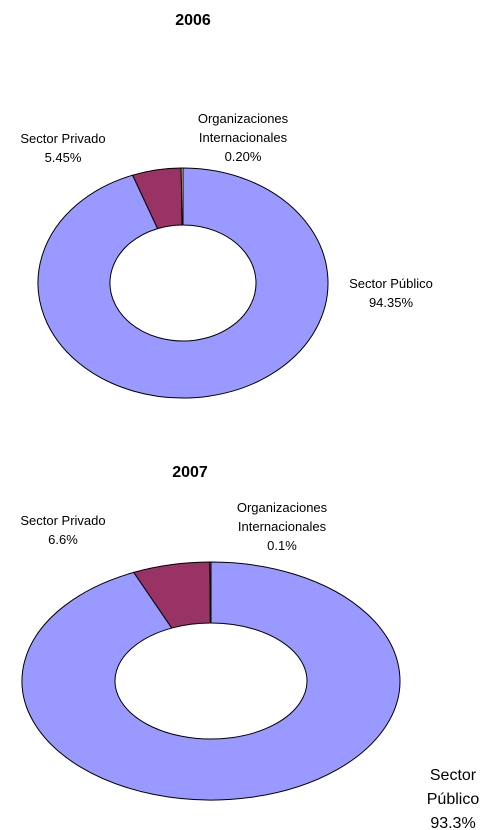 The height and width of the screenshot is (830, 493). Describe the element at coordinates (282, 545) in the screenshot. I see `slice-value-label: 0.1%` at that location.